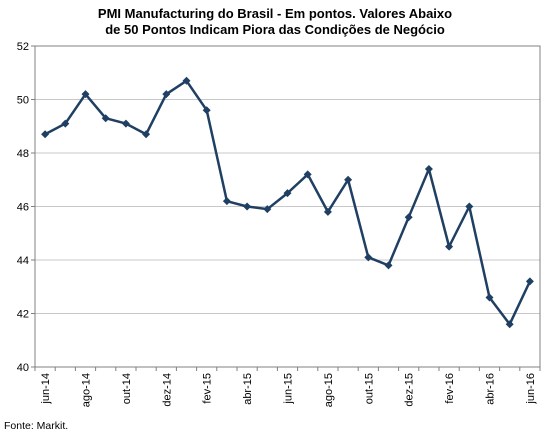 Image resolution: width=550 pixels, height=440 pixels. What do you see at coordinates (23, 261) in the screenshot?
I see `y-tick-label: 44` at bounding box center [23, 261].